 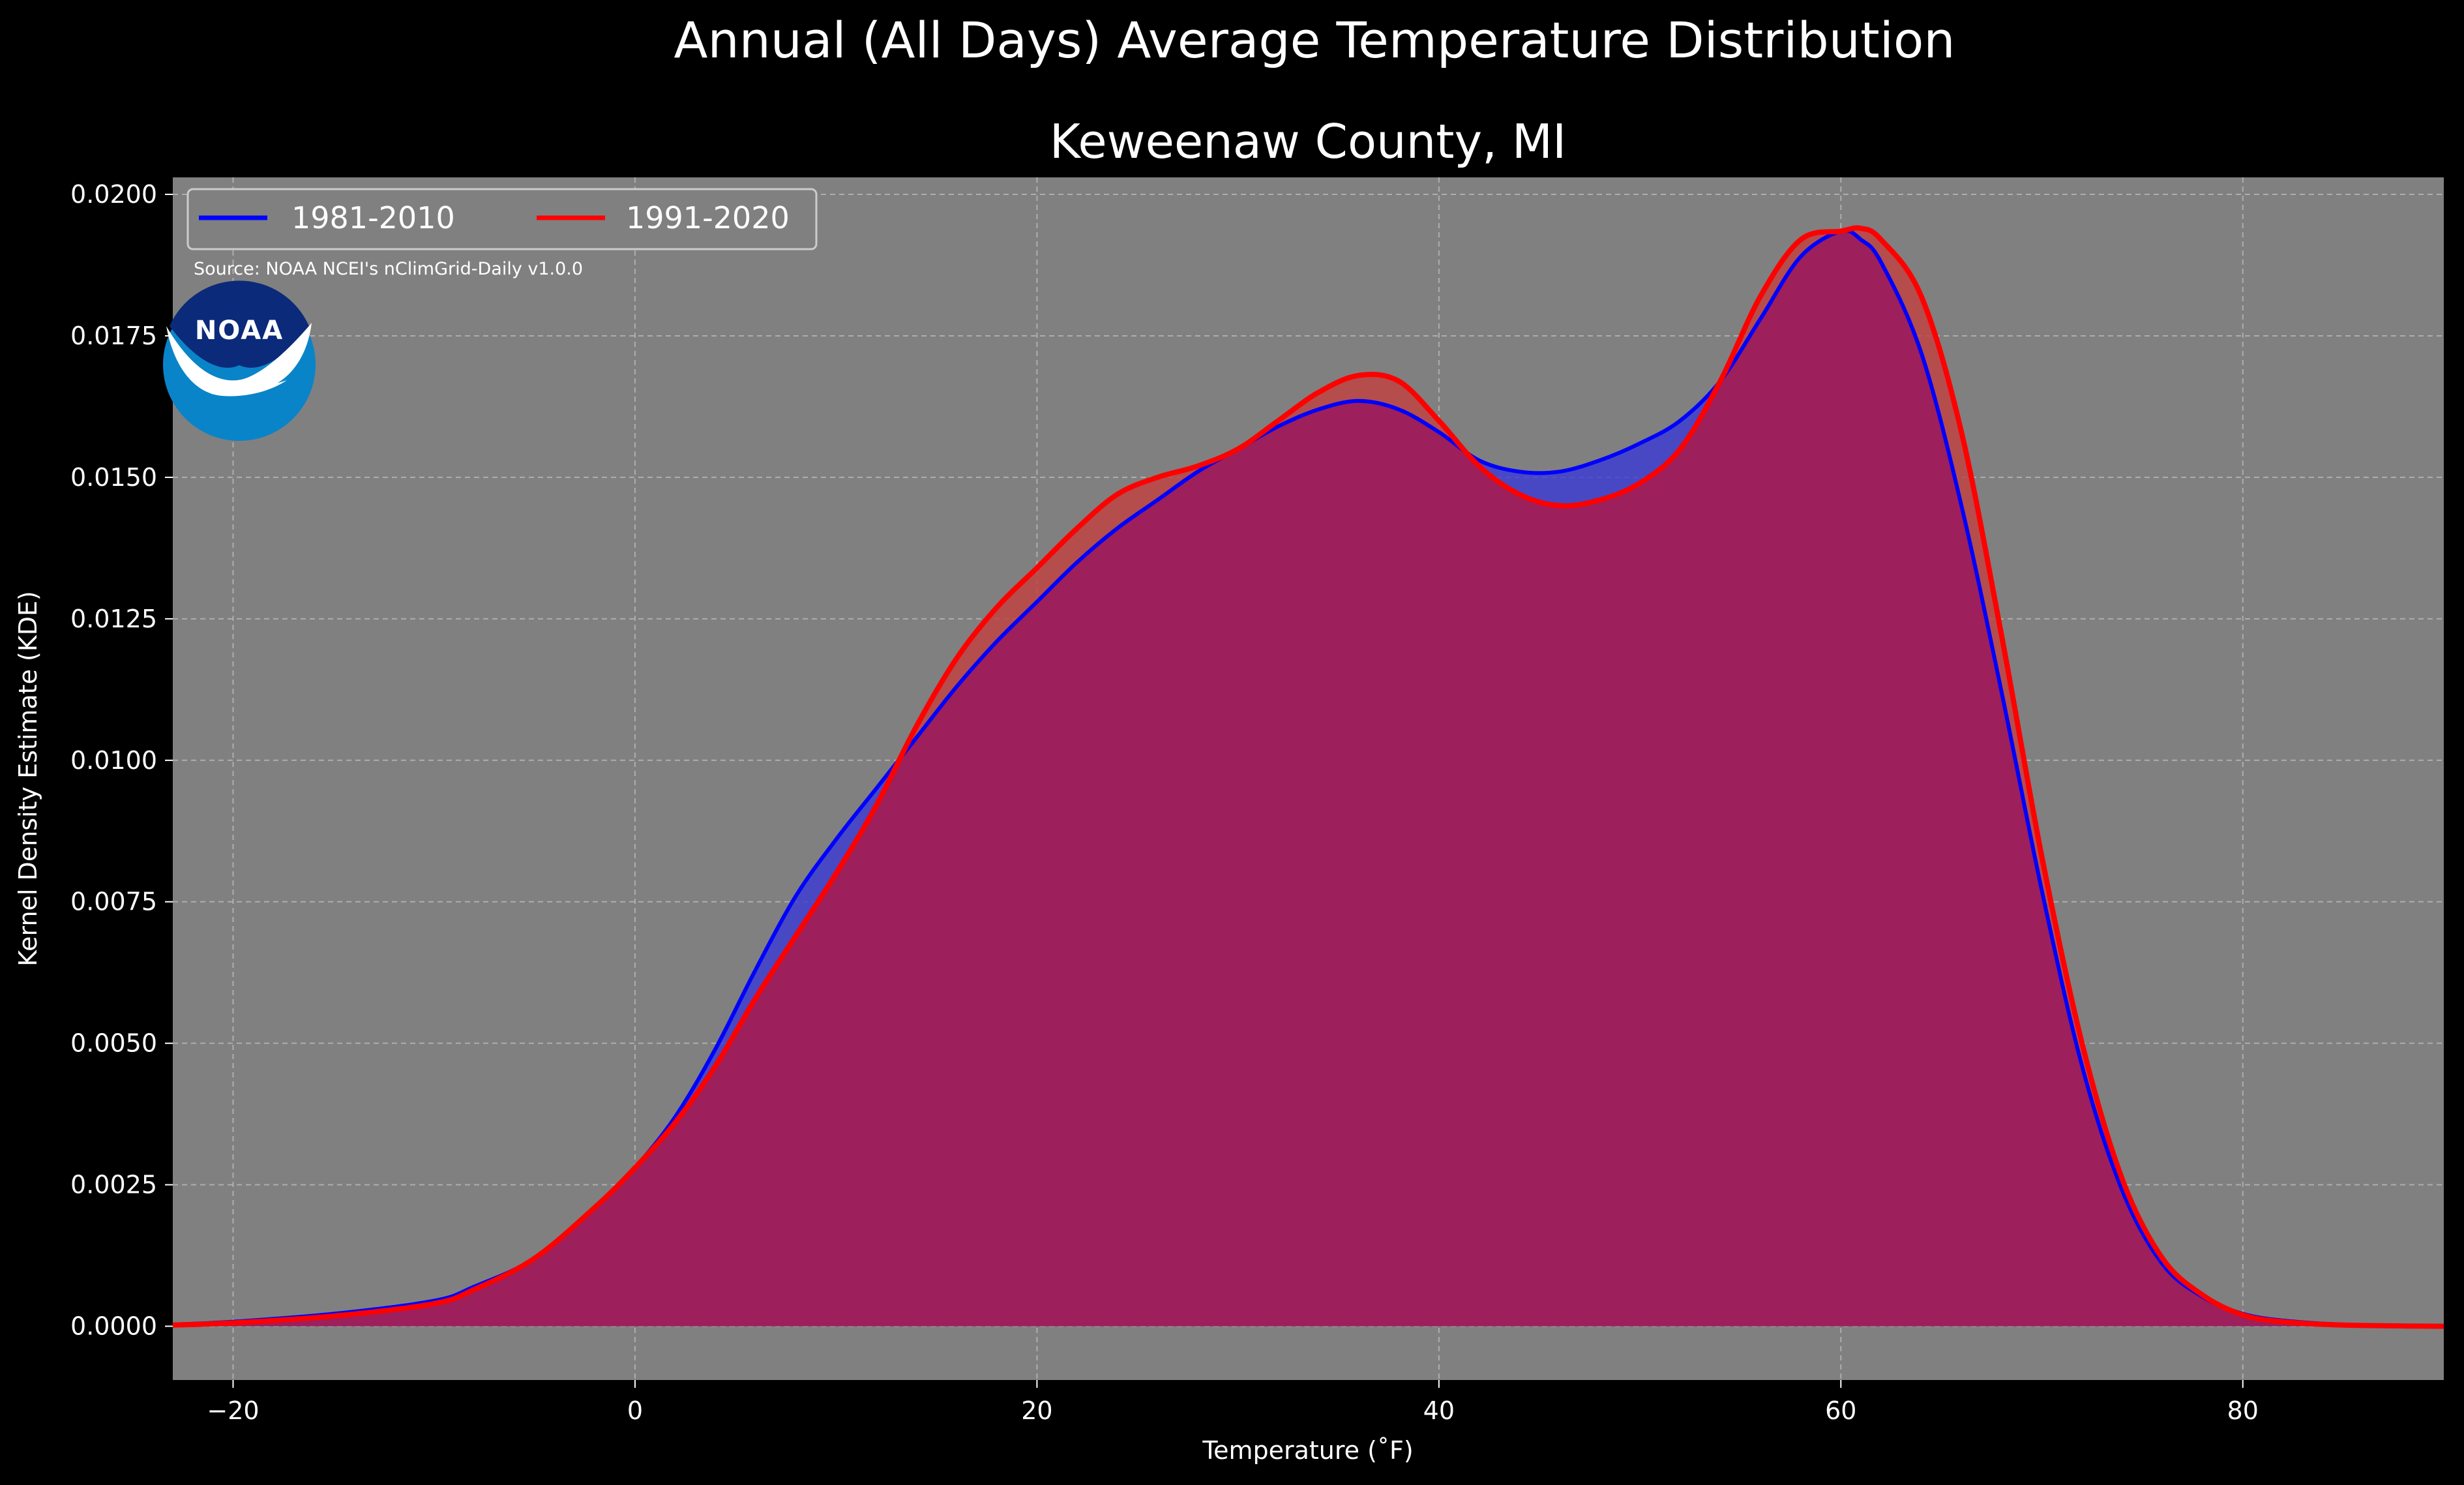 I want to click on x-axis-label: Temperature (˚F), so click(x=1307, y=1451).